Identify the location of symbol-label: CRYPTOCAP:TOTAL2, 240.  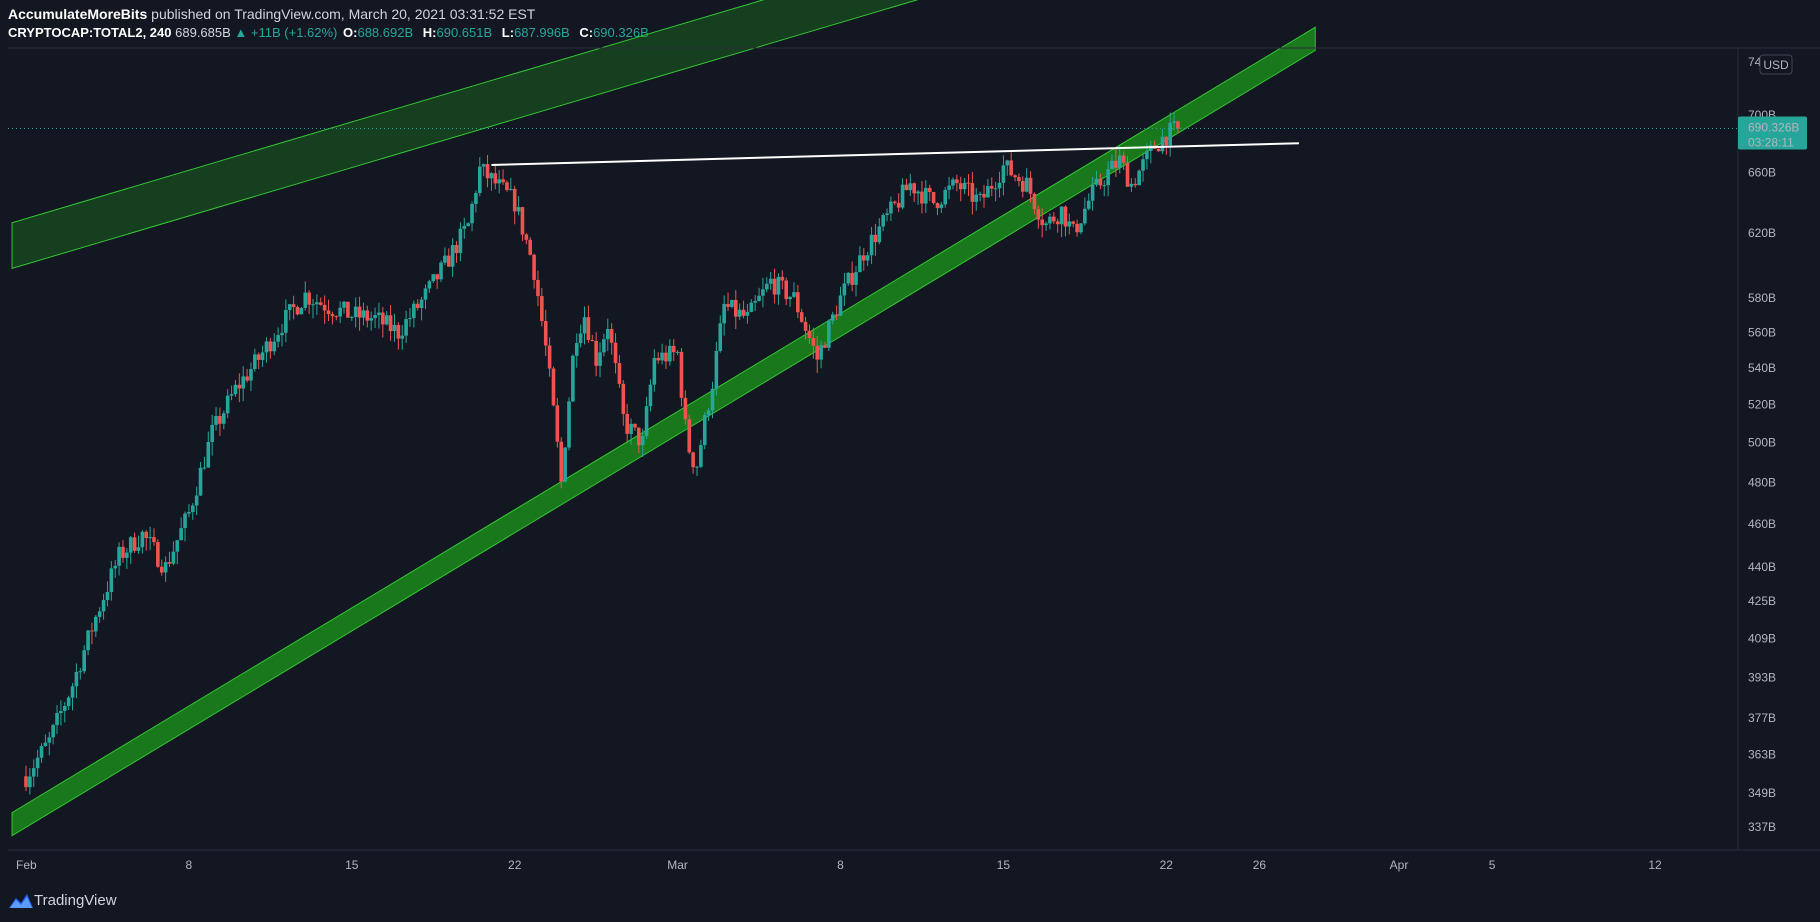
(90, 32).